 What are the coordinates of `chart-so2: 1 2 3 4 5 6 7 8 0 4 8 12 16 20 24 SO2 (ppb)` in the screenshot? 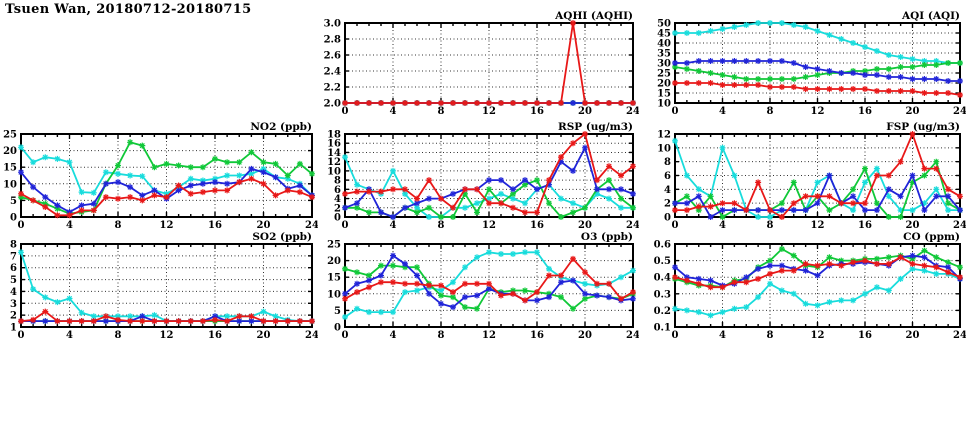 It's located at (159, 287).